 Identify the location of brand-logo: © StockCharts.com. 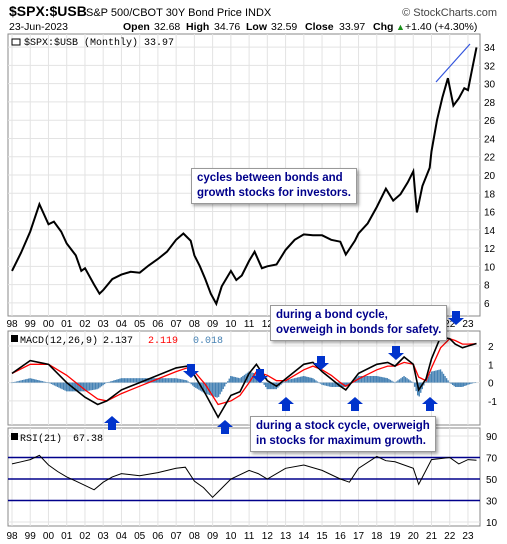
(449, 13).